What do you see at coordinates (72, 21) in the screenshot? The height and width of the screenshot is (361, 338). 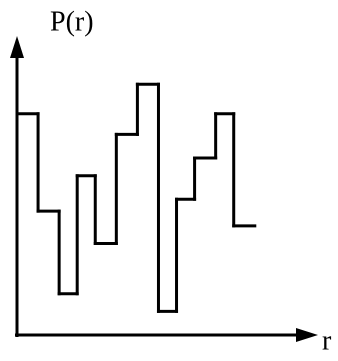 I see `y-axis-label: P(r)` at bounding box center [72, 21].